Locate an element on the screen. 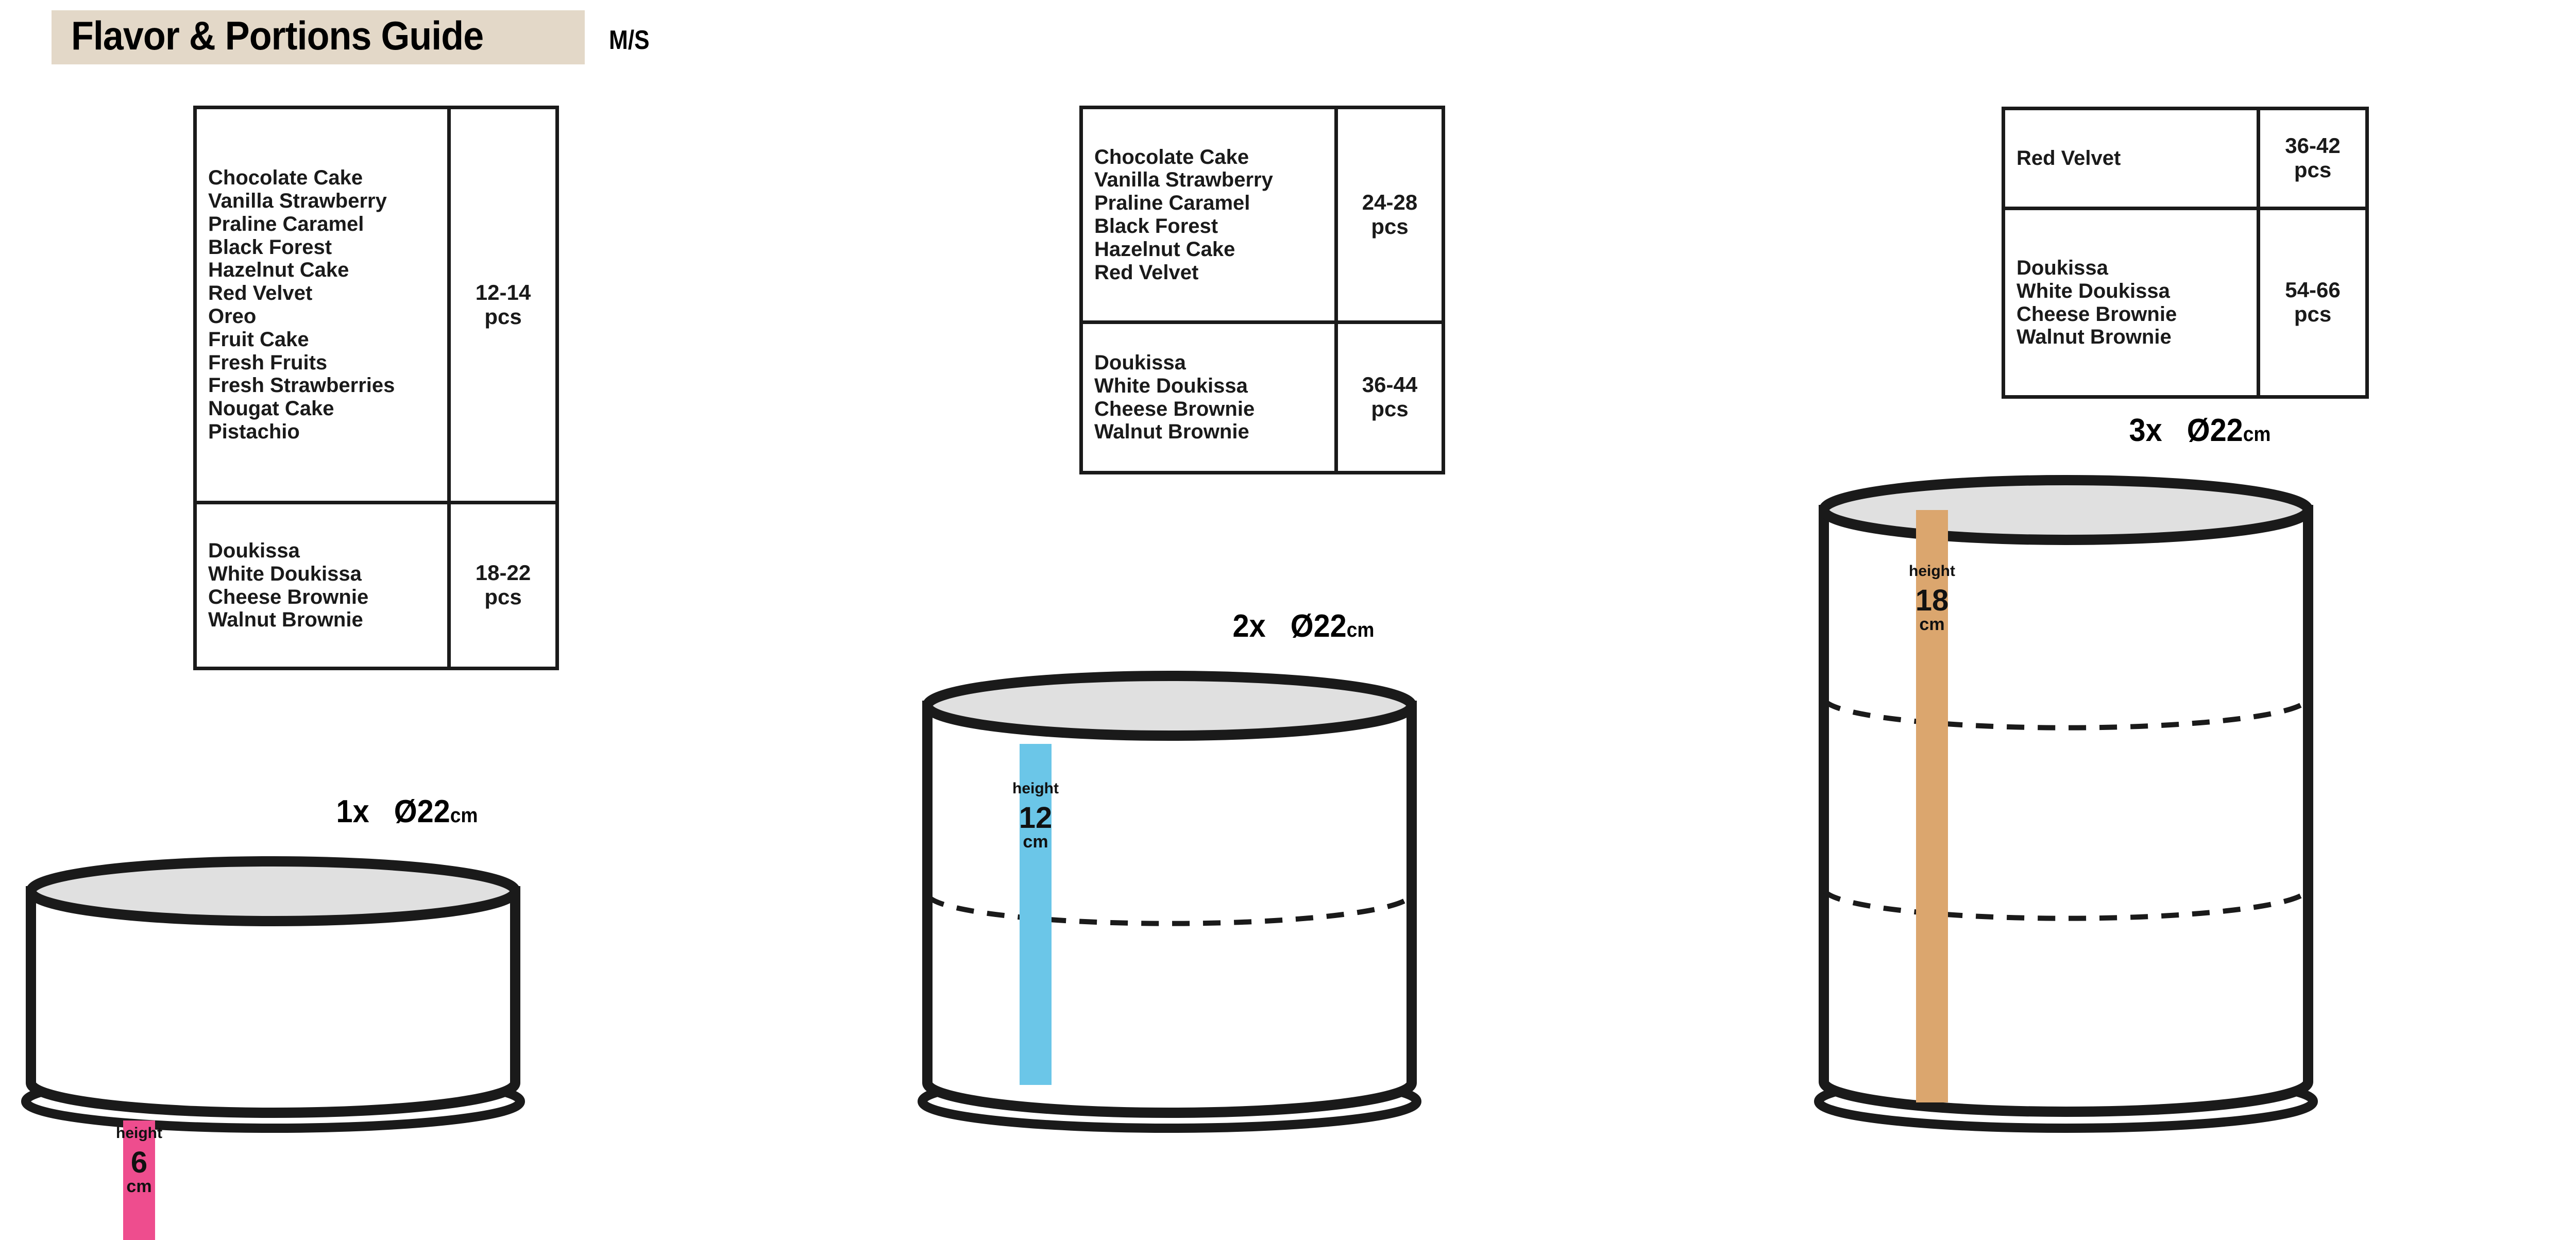 This screenshot has width=2576, height=1240. portion-count-cell: 54-66 pcs is located at coordinates (2312, 302).